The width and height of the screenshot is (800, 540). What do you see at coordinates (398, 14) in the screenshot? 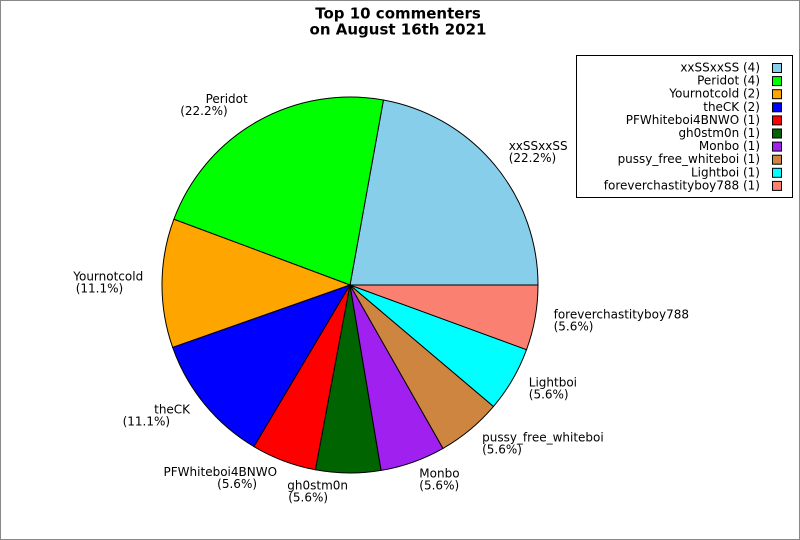
I see `chart-title: Top 10 commenters` at bounding box center [398, 14].